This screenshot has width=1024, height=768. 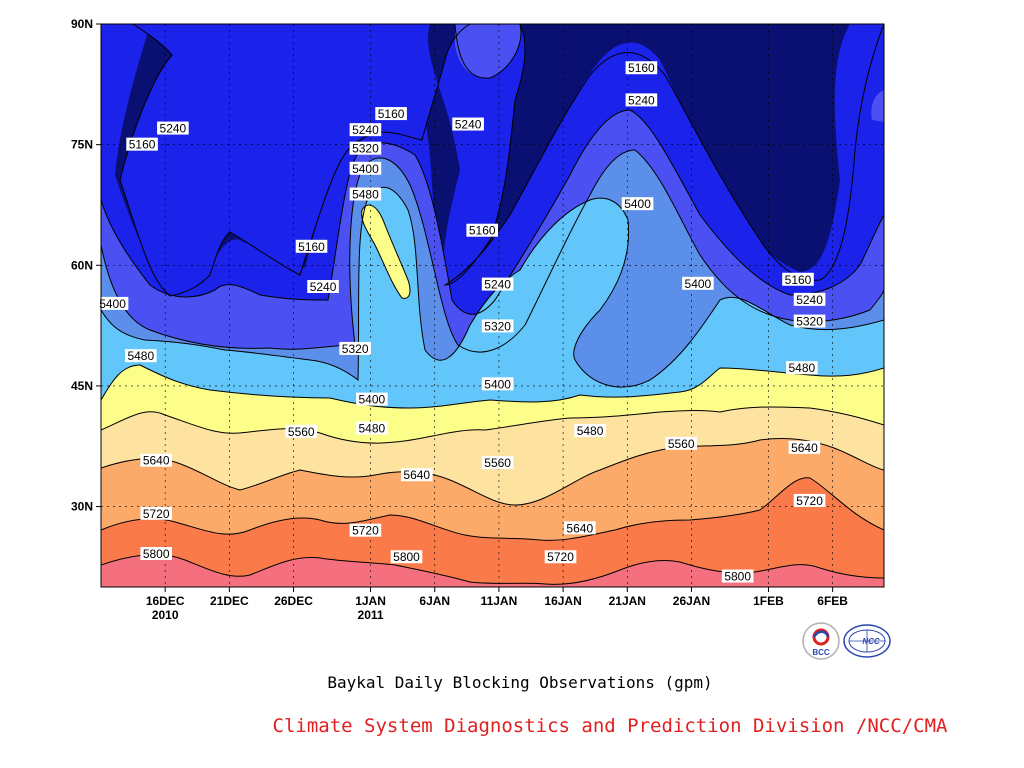 I want to click on contour-line-5160-b, so click(x=663, y=155).